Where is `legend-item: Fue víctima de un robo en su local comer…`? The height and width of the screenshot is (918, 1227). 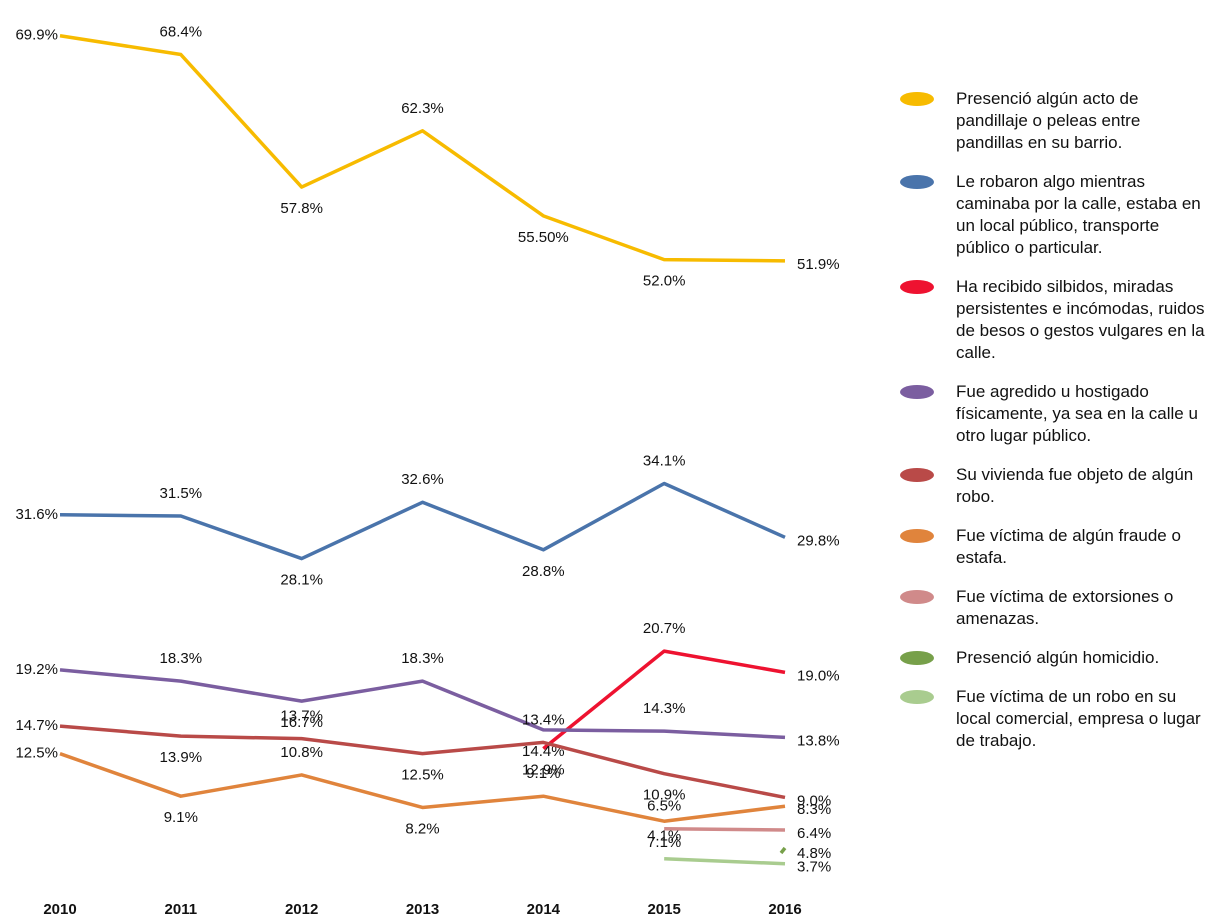
legend-item: Fue víctima de un robo en su local comer… is located at coordinates (1055, 719).